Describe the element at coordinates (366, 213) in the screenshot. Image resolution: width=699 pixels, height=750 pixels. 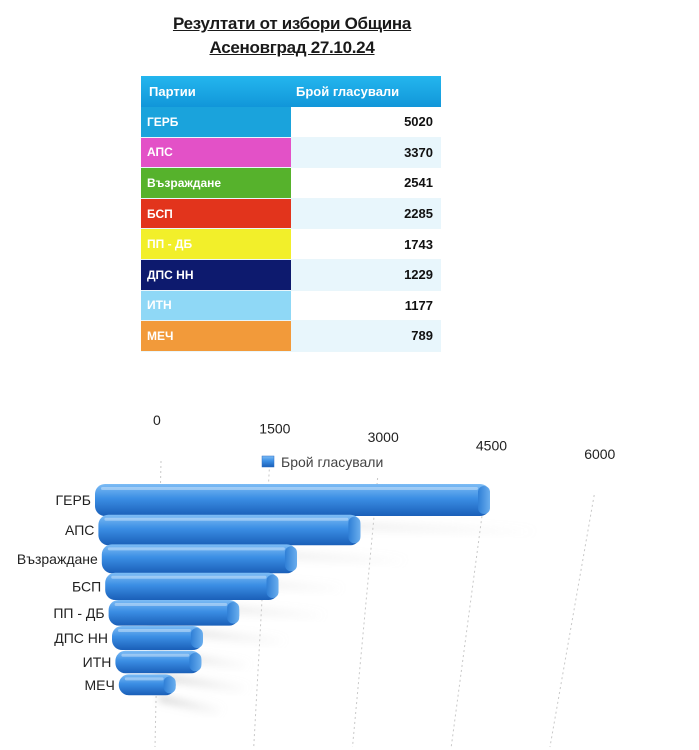
I see `votes-cell: 2285` at that location.